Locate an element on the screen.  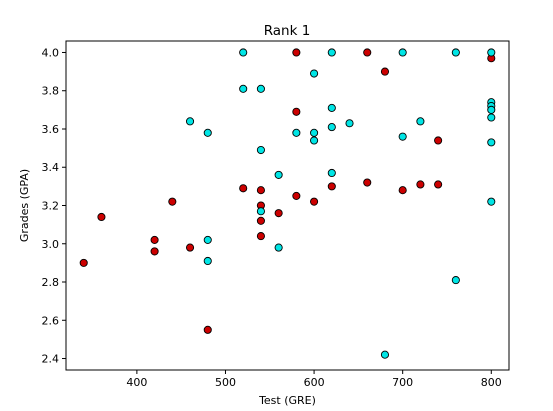
y-tick-label: 3.4 is located at coordinates (51, 167).